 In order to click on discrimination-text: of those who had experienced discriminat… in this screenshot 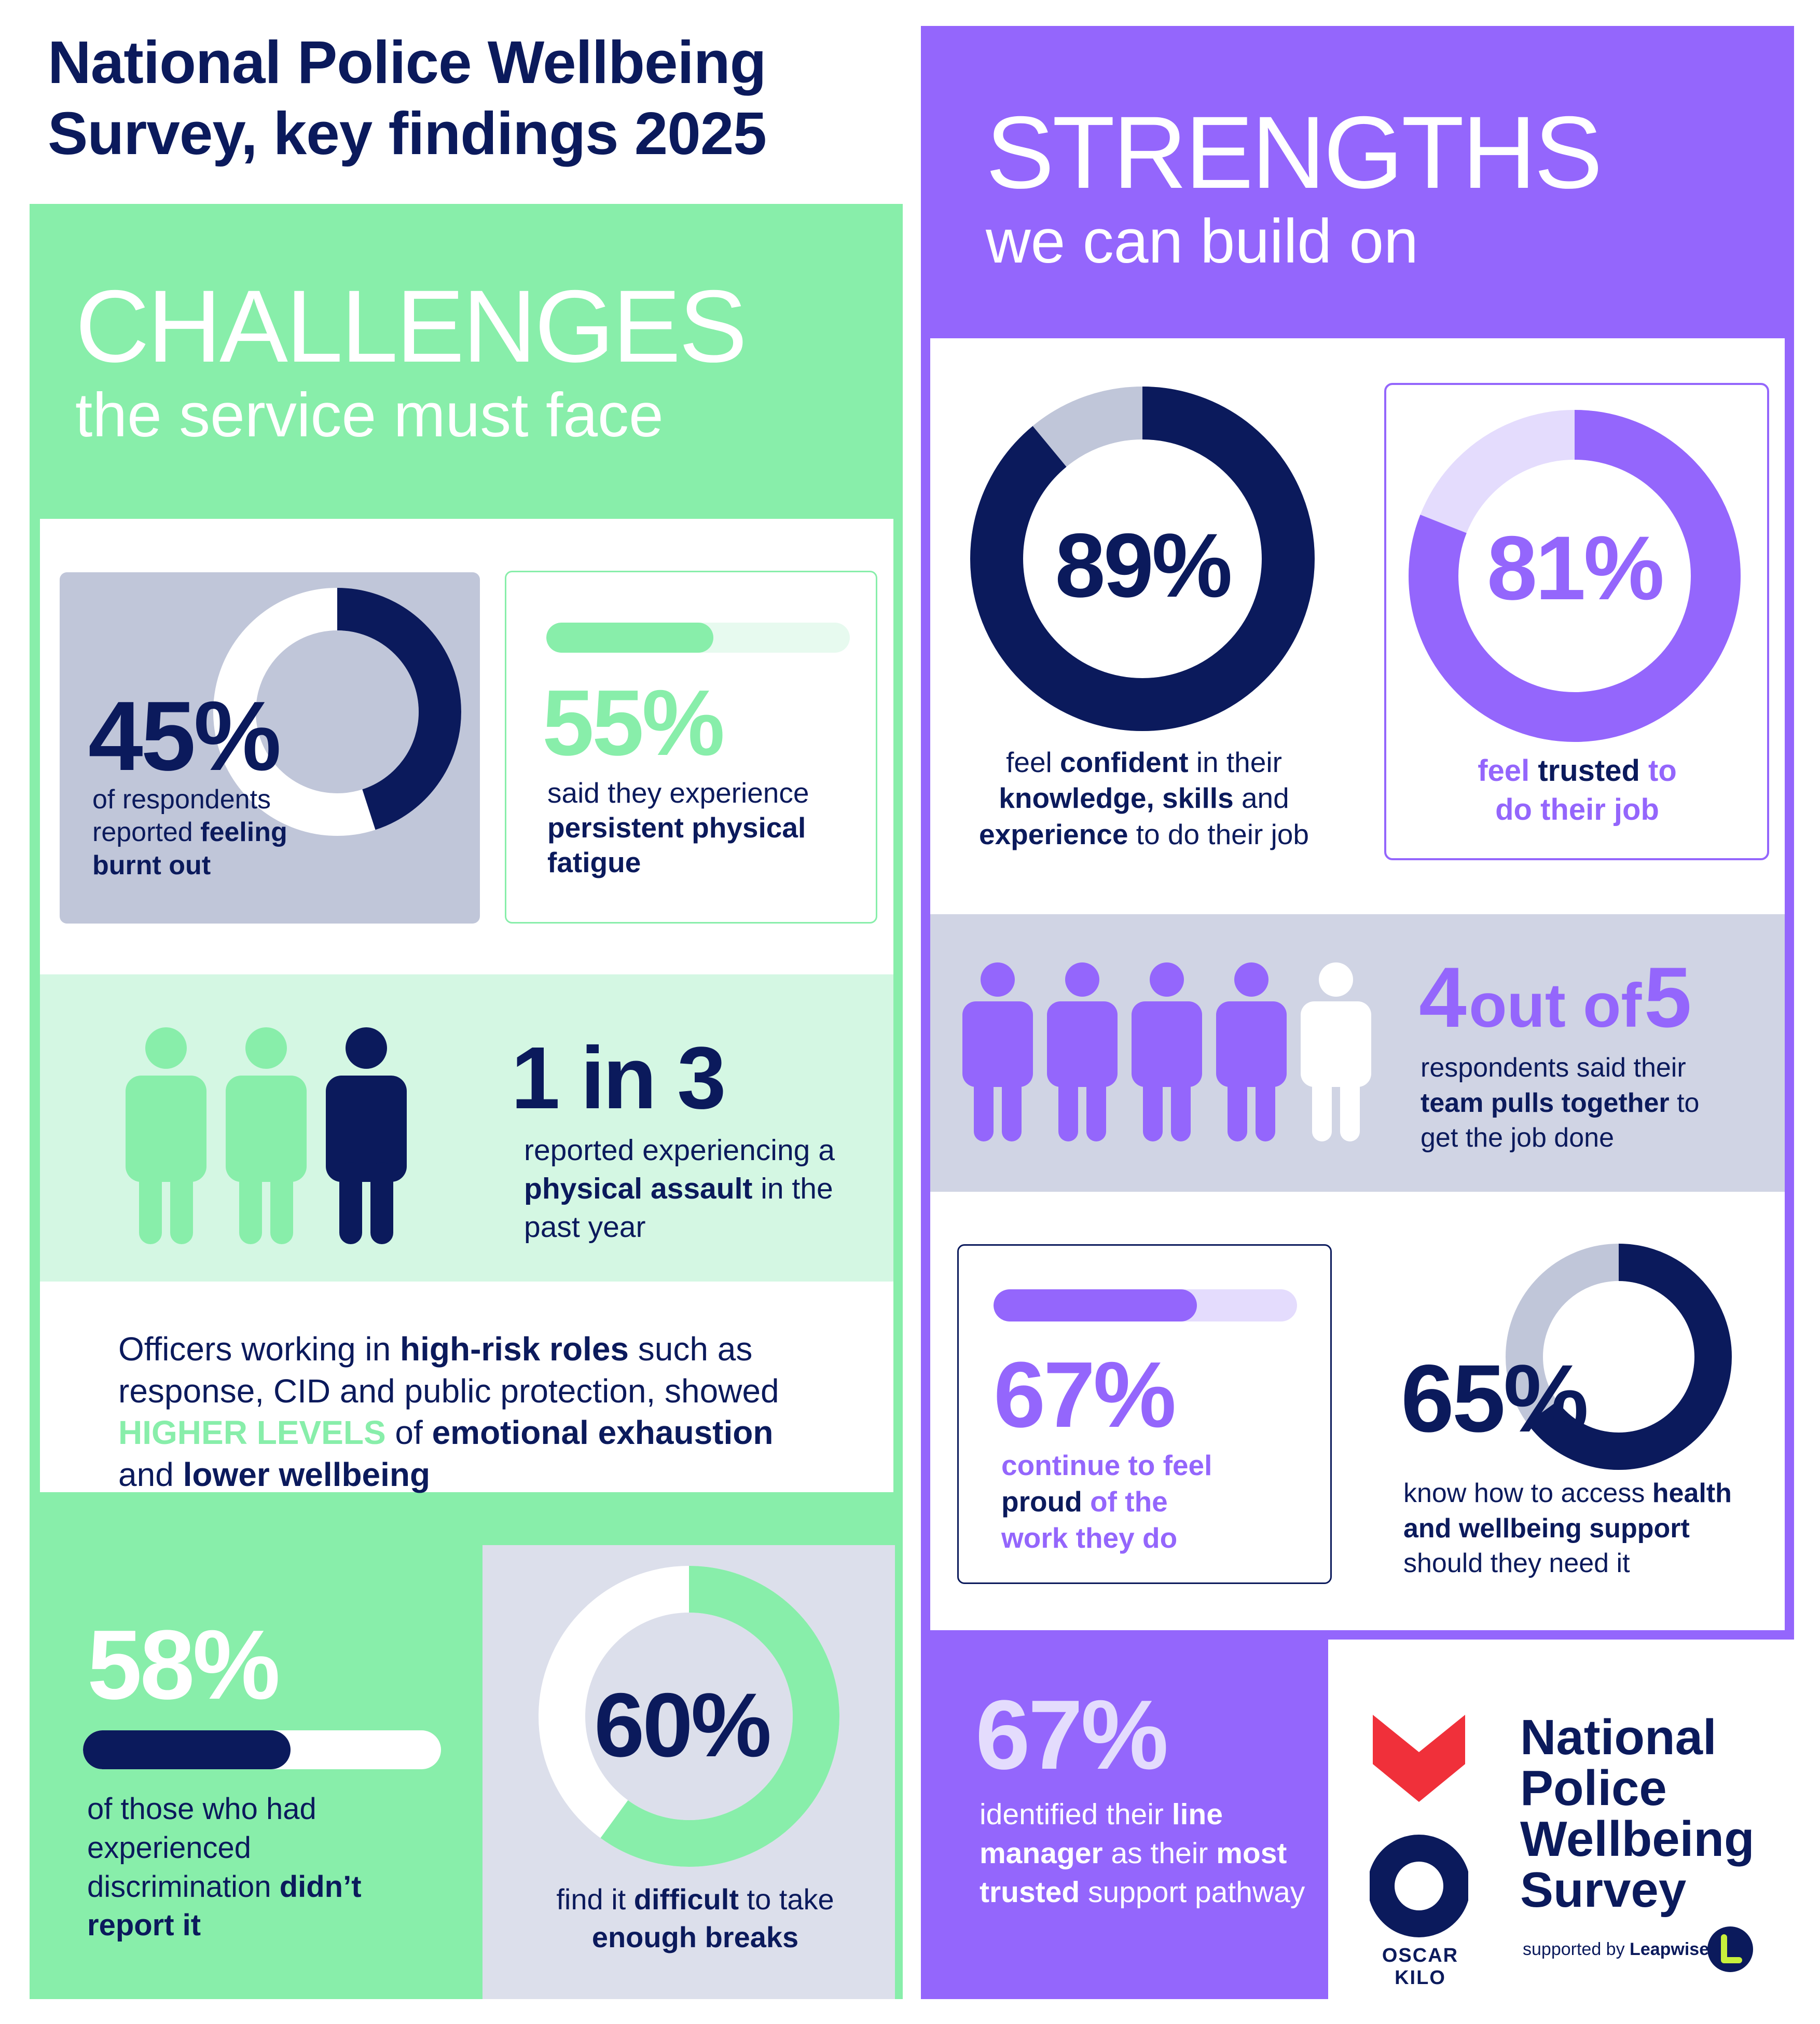, I will do `click(243, 1867)`.